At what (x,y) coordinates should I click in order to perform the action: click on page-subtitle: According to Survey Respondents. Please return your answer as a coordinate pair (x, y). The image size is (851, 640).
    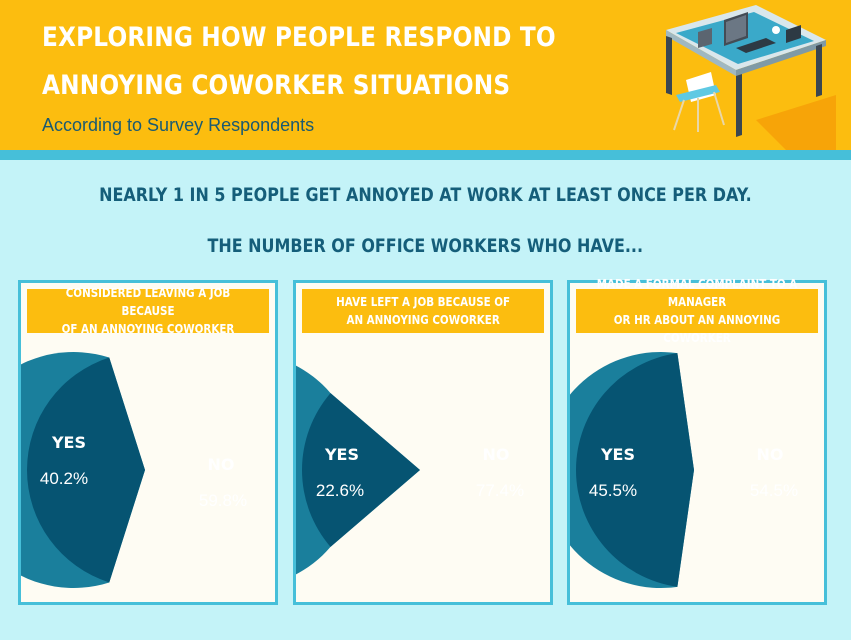
    Looking at the image, I should click on (178, 125).